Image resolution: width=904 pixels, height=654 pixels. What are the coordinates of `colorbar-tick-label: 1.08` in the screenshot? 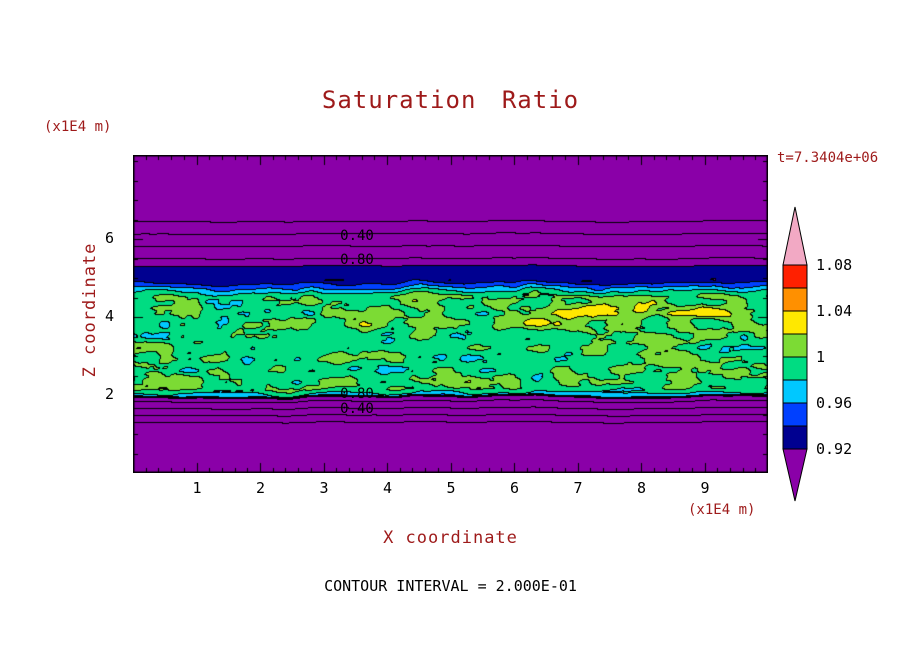 It's located at (834, 265).